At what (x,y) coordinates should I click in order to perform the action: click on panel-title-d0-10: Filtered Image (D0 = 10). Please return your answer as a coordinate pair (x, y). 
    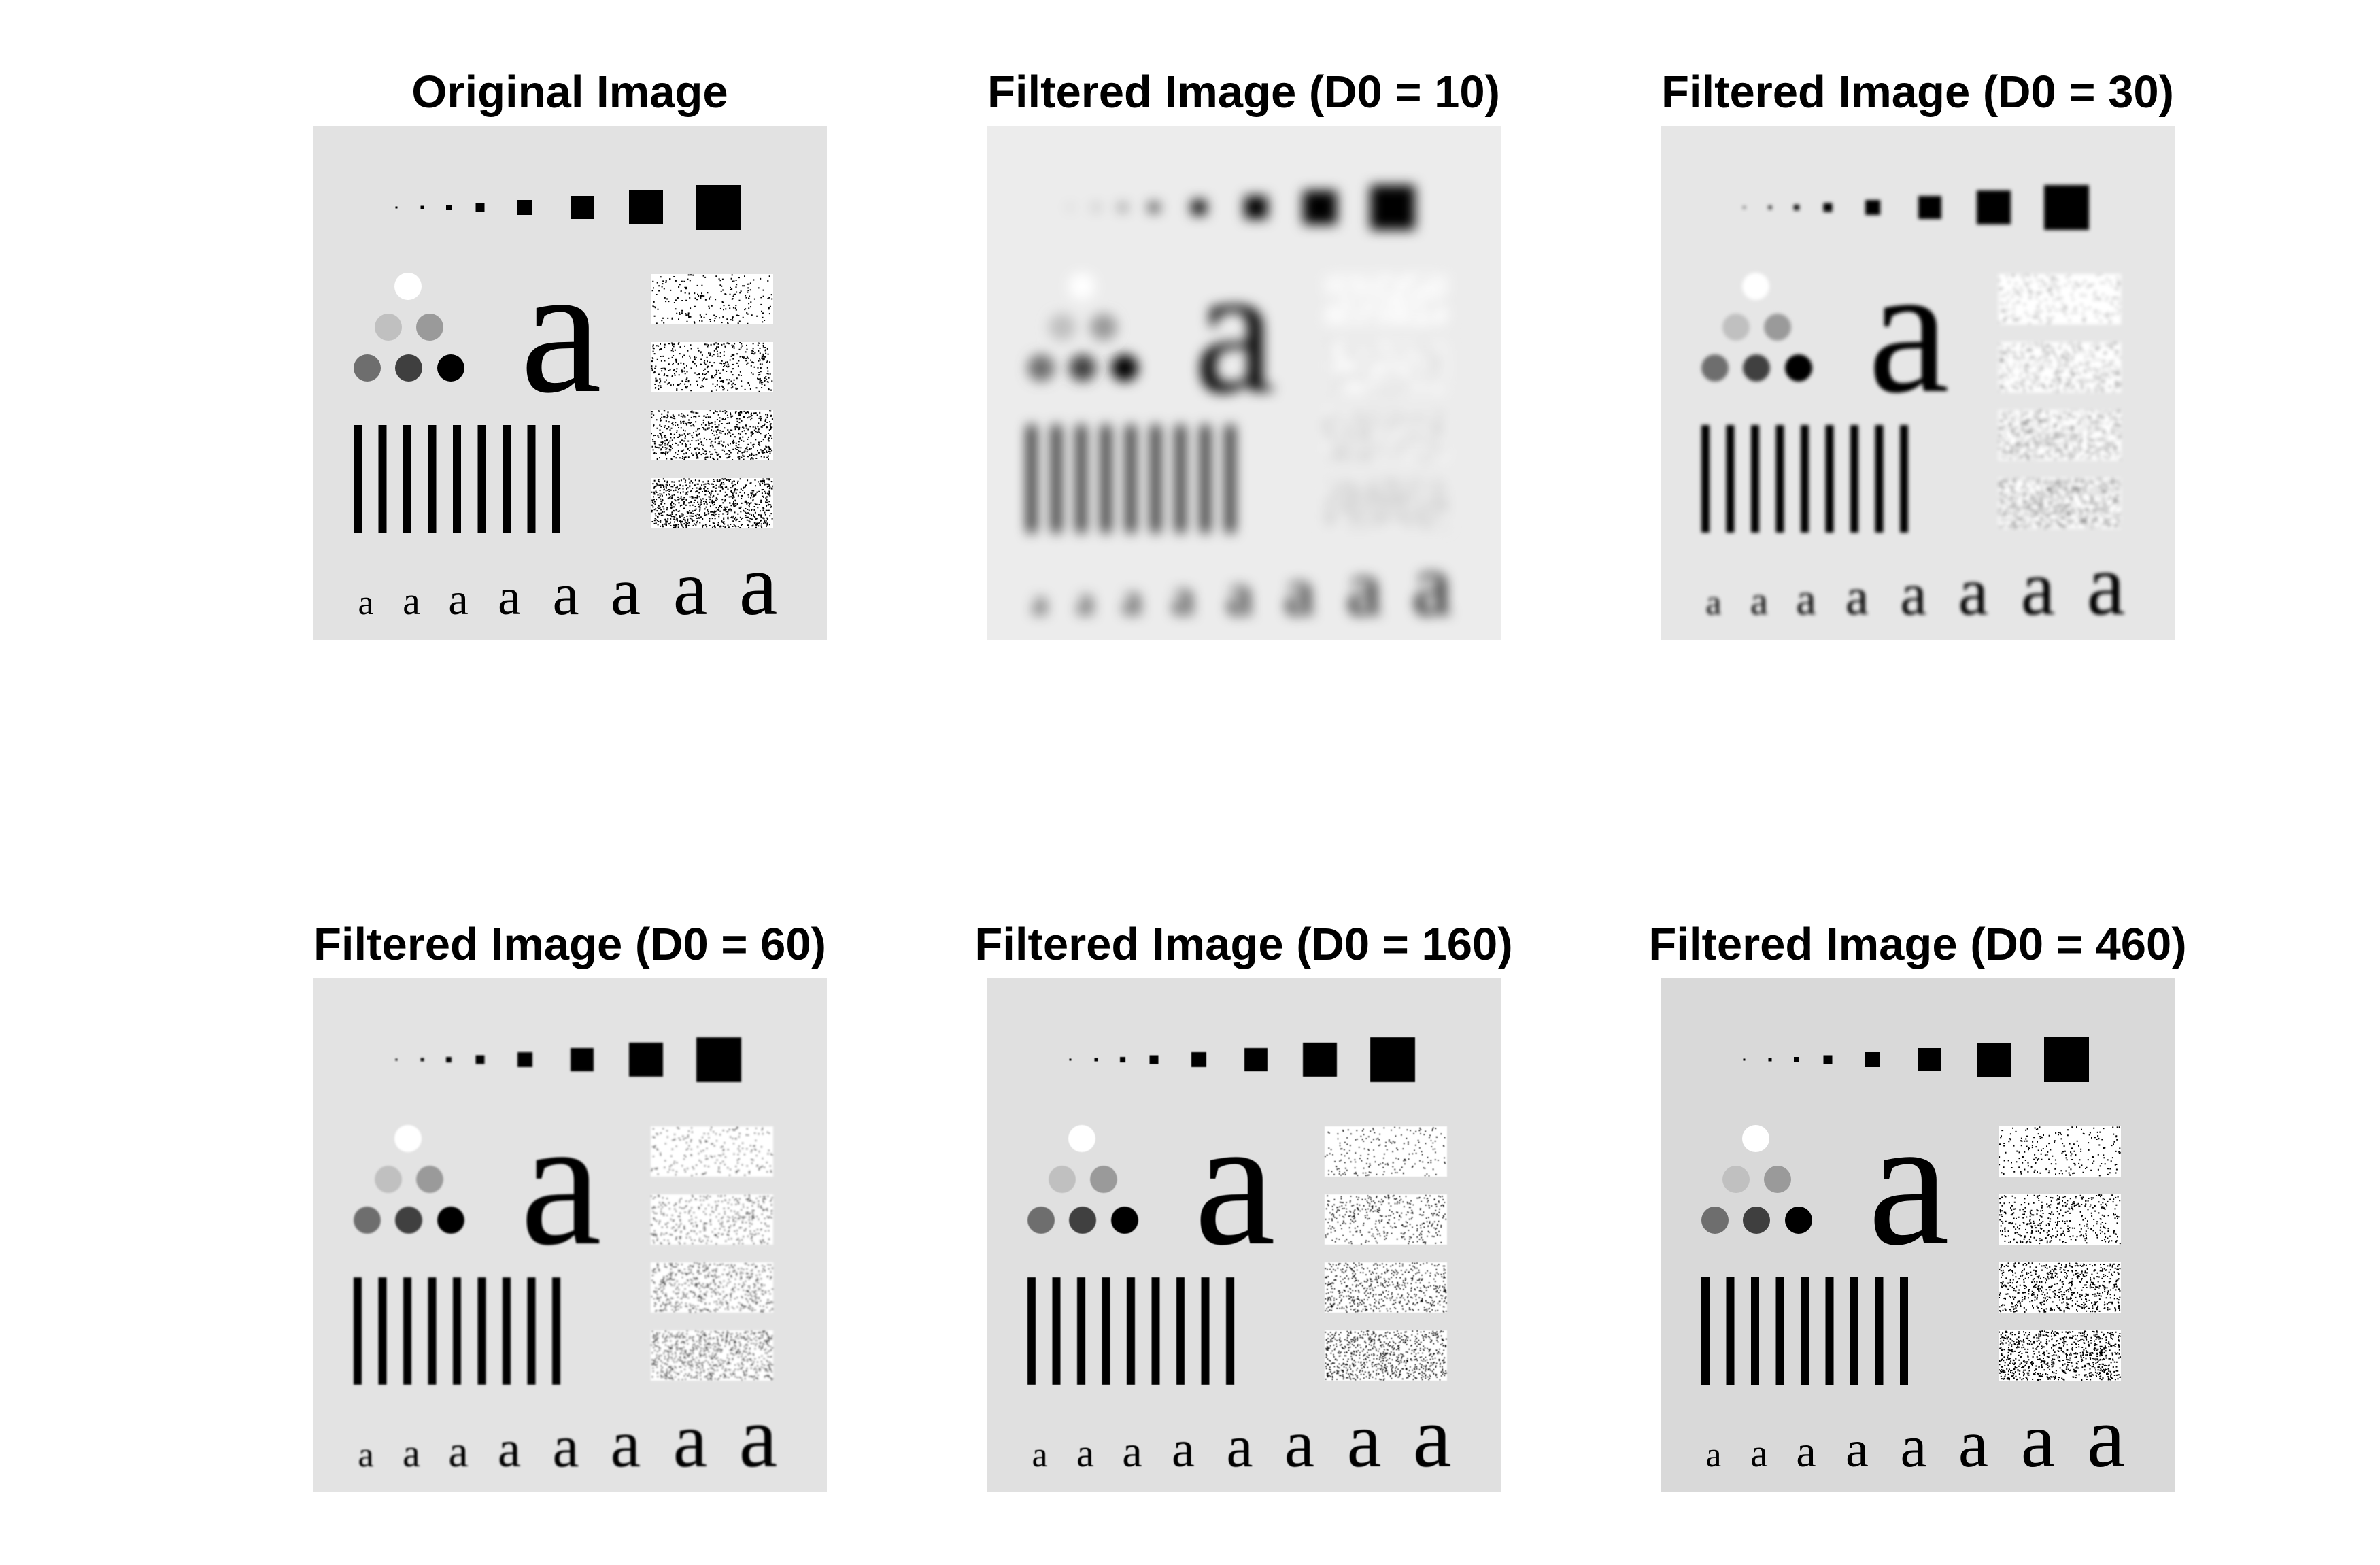
    Looking at the image, I should click on (1244, 92).